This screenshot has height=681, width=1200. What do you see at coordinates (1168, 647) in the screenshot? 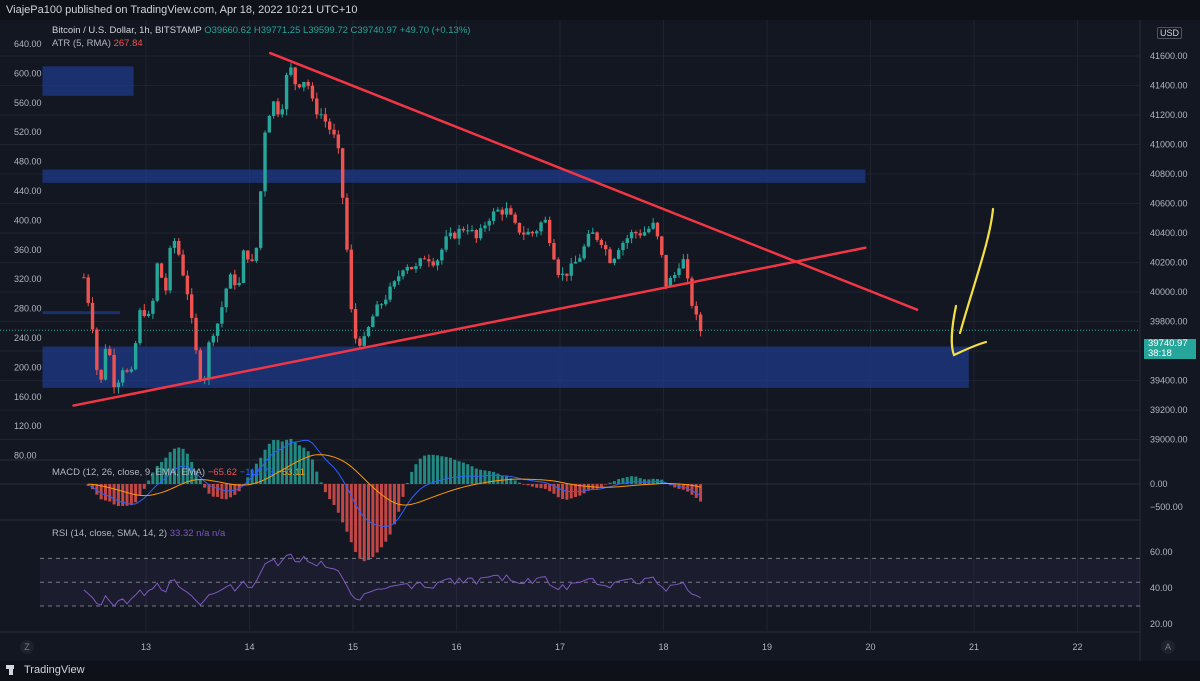
I see `auto-scale-button: A` at bounding box center [1168, 647].